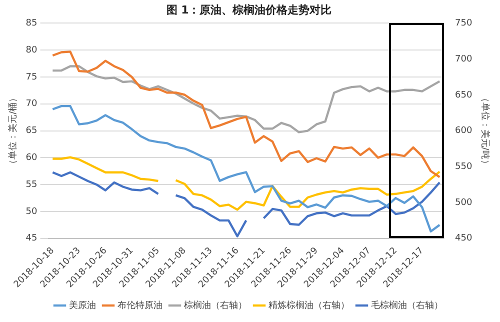 Image resolution: width=500 pixels, height=322 pixels. I want to click on y2-tick-label: 650, so click(463, 95).